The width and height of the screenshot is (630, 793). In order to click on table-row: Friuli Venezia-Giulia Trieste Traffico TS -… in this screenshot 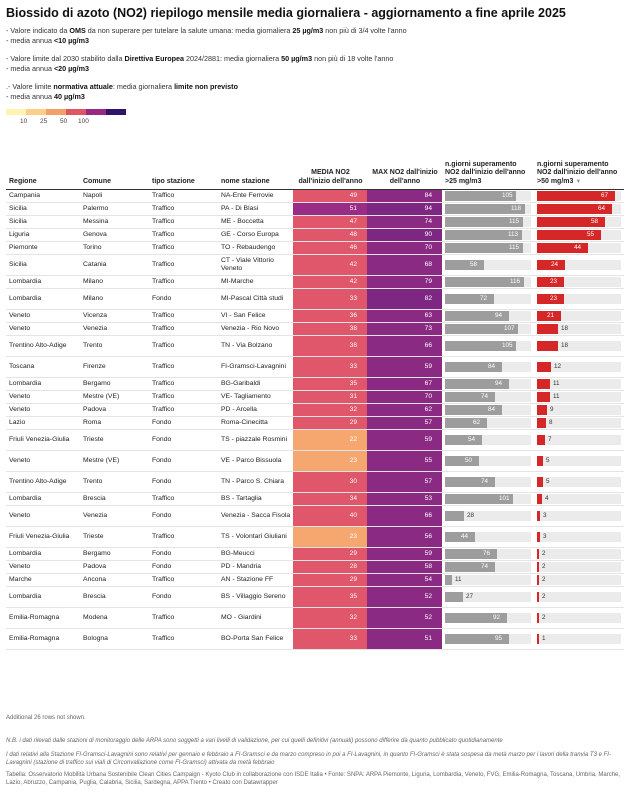, I will do `click(315, 537)`.